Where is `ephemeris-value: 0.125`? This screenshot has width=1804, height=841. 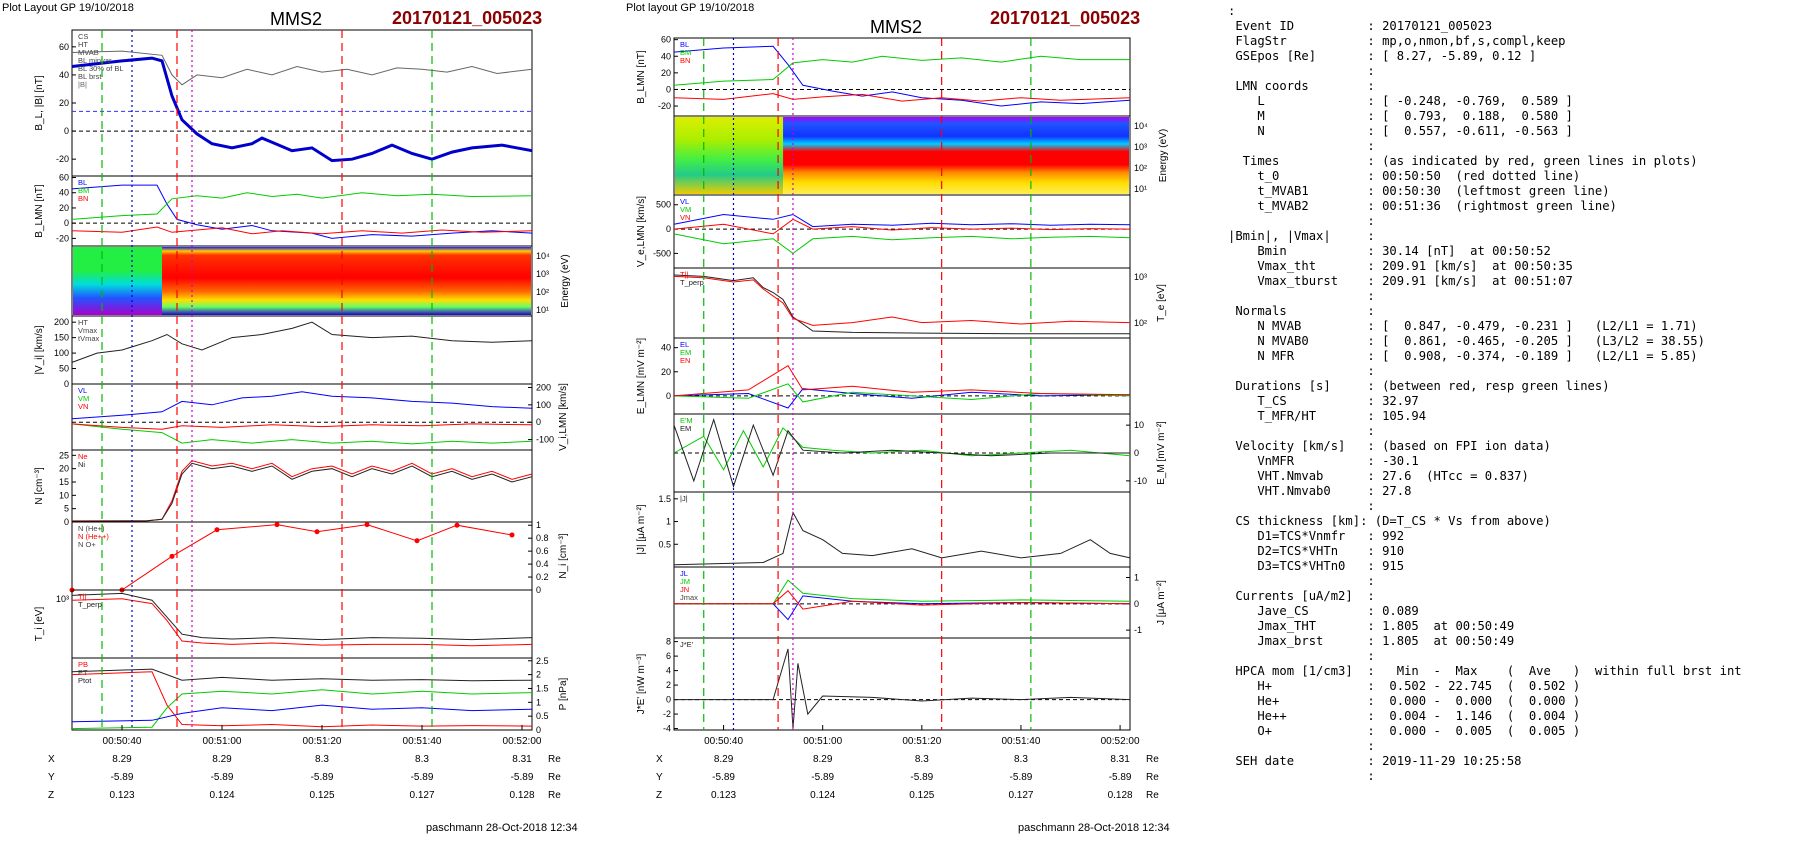
ephemeris-value: 0.125 is located at coordinates (921, 795).